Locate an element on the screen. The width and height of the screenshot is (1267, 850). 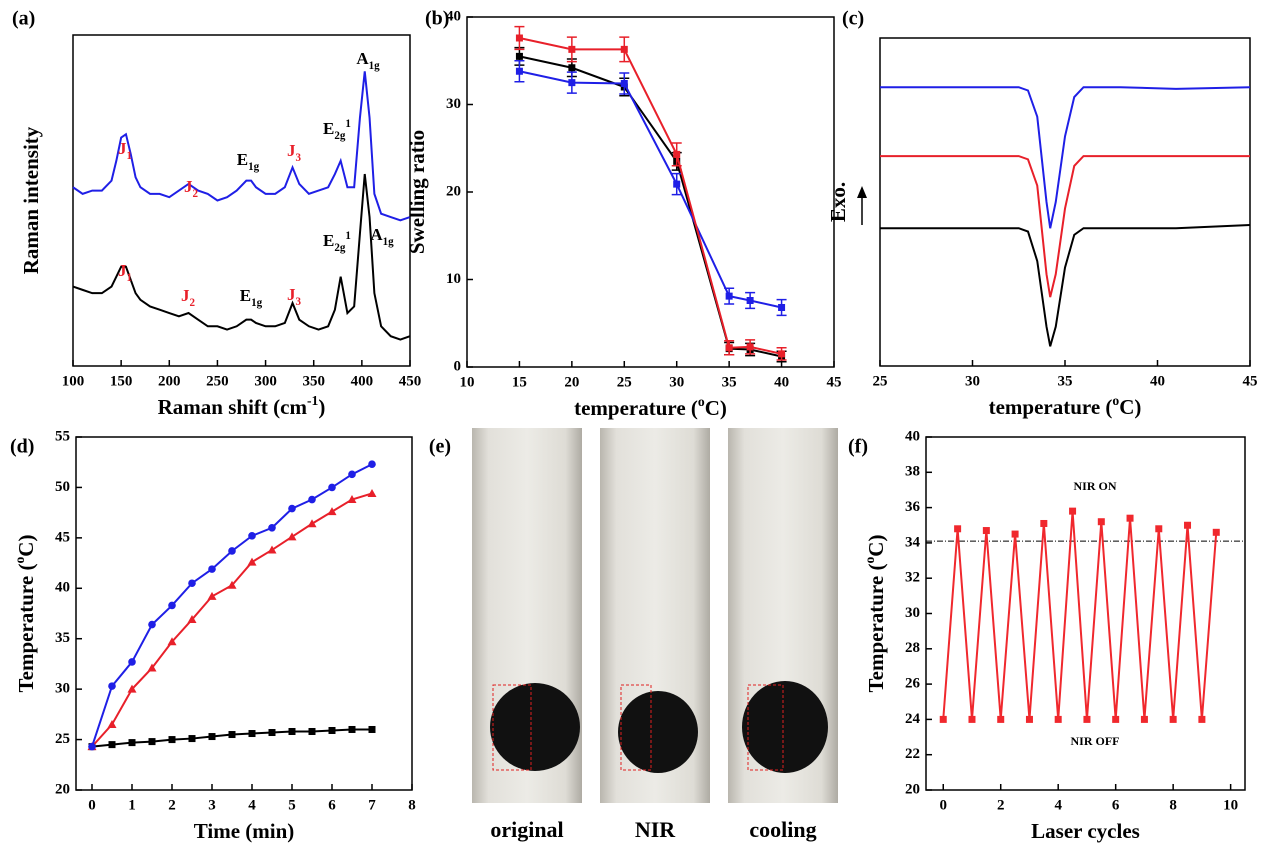
photo-caption: original is located at coordinates (526, 829).